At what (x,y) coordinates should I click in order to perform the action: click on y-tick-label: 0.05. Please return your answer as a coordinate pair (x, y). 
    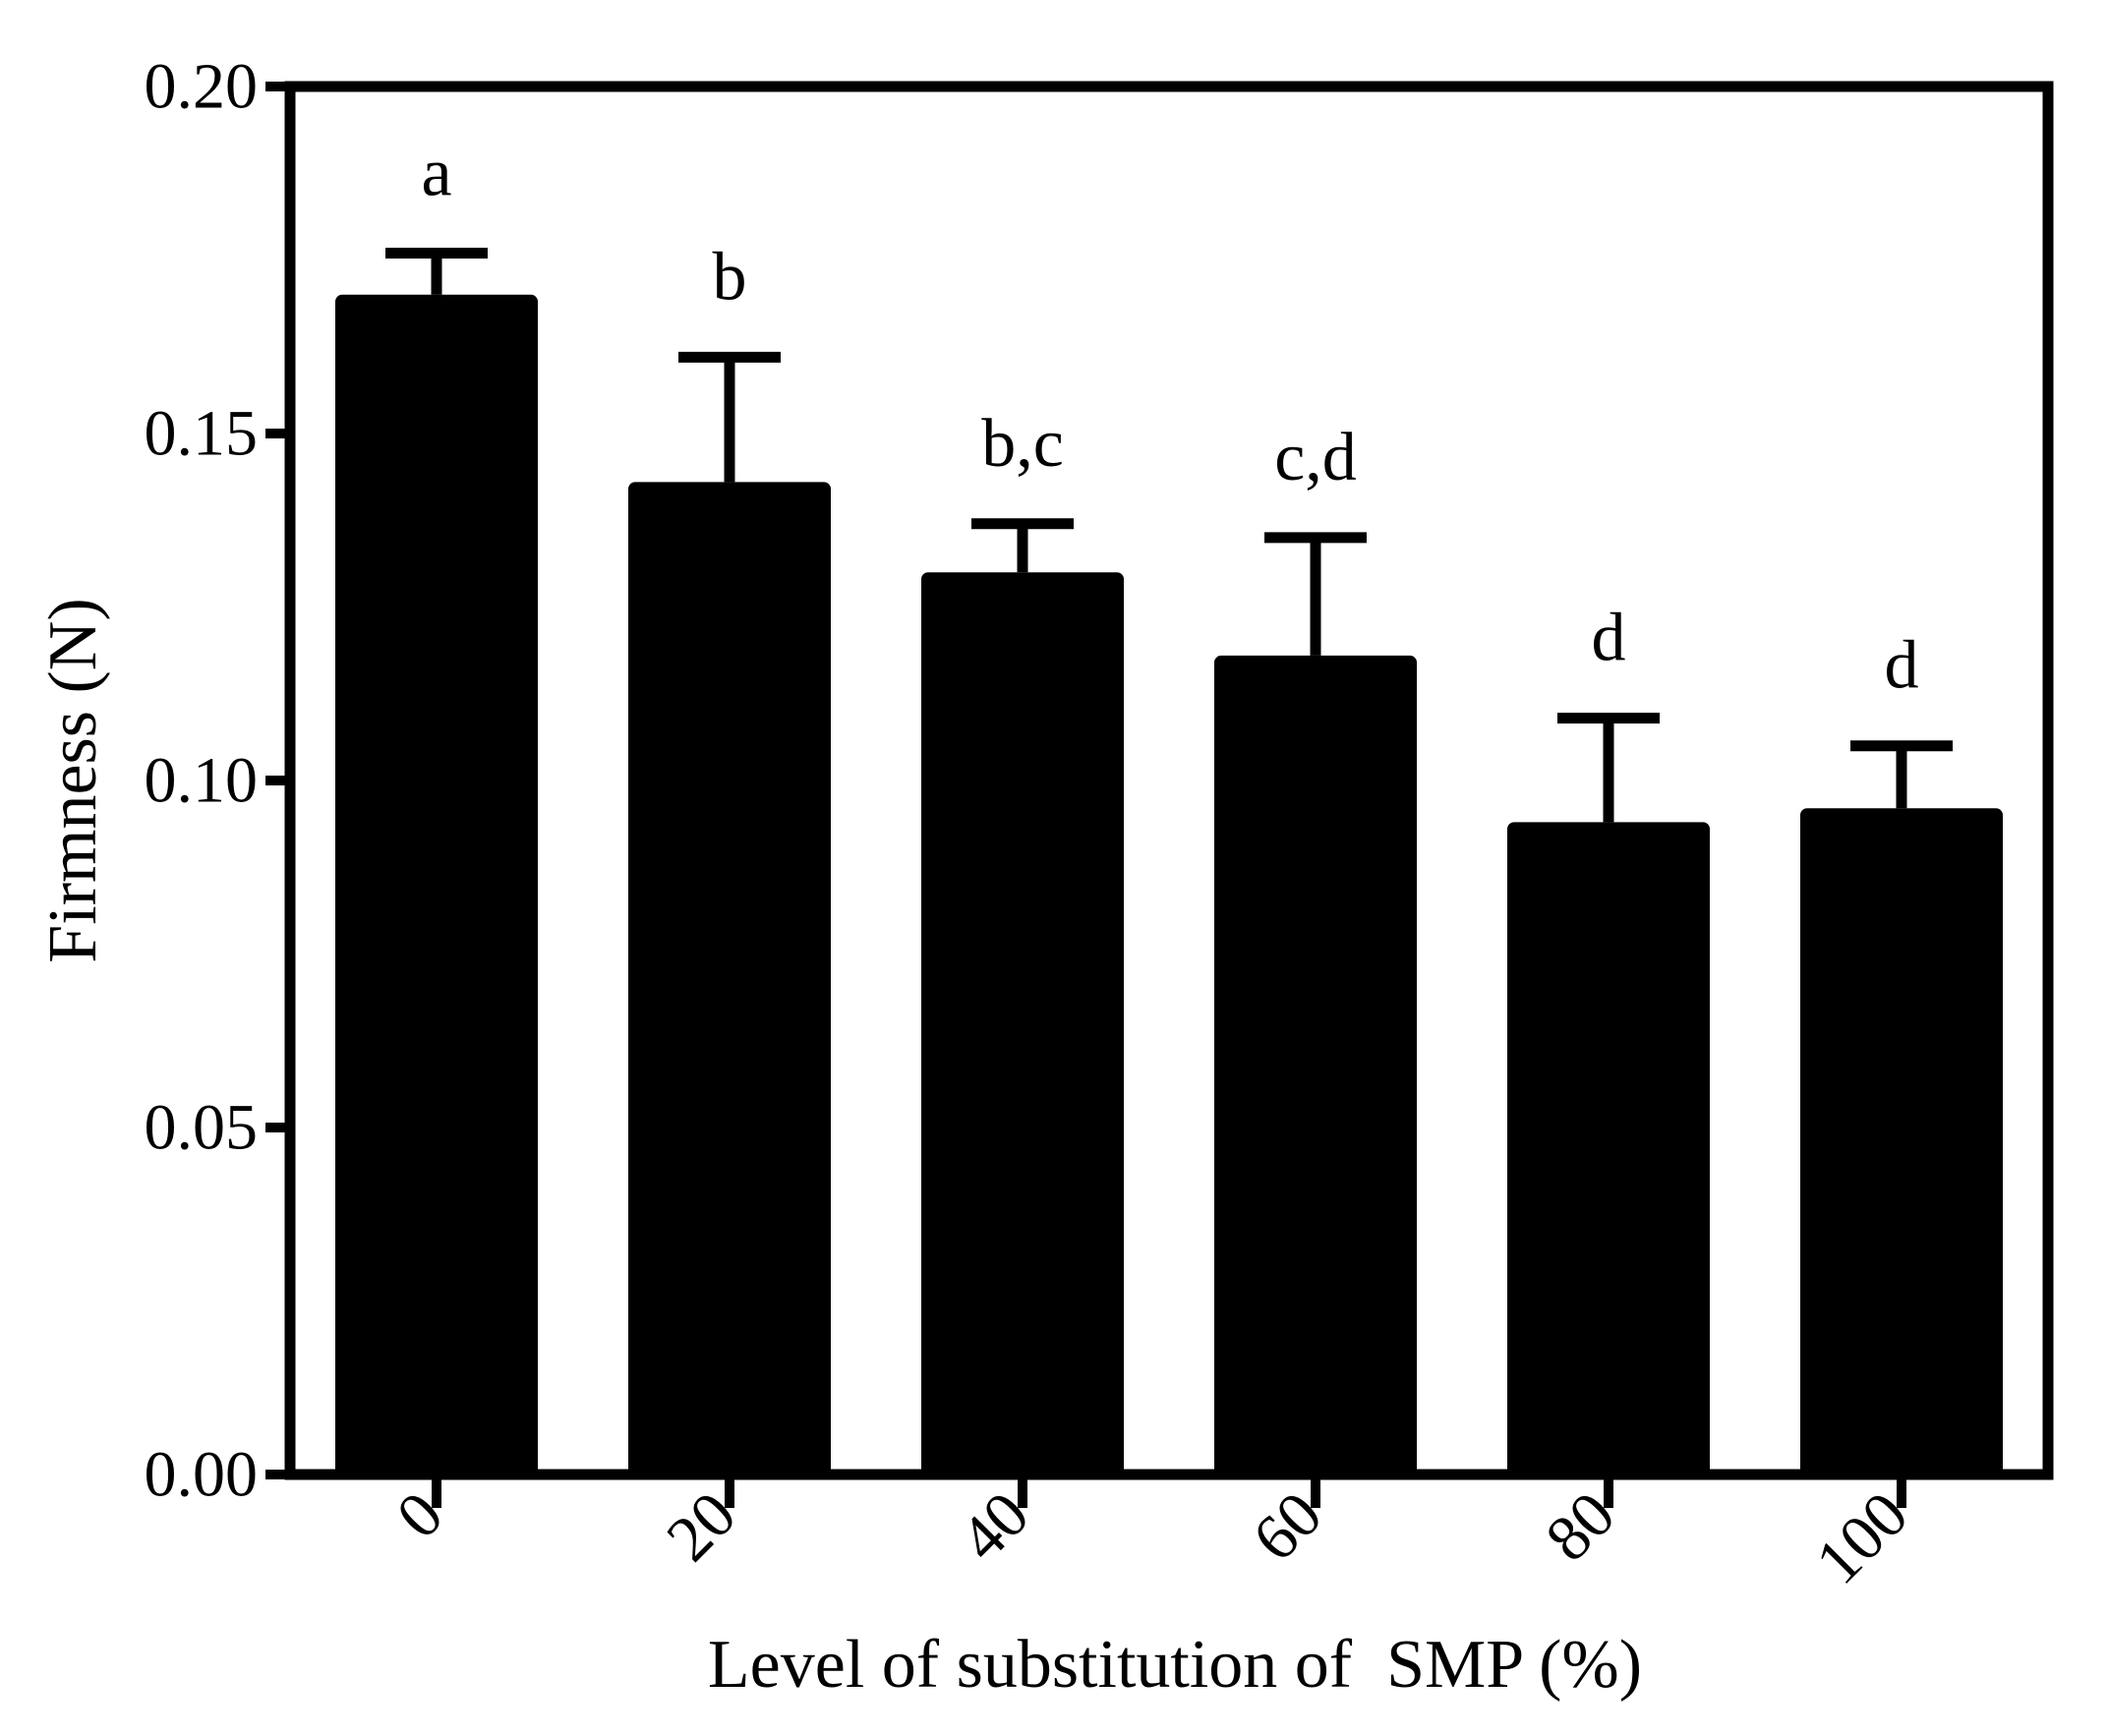
    Looking at the image, I should click on (202, 1128).